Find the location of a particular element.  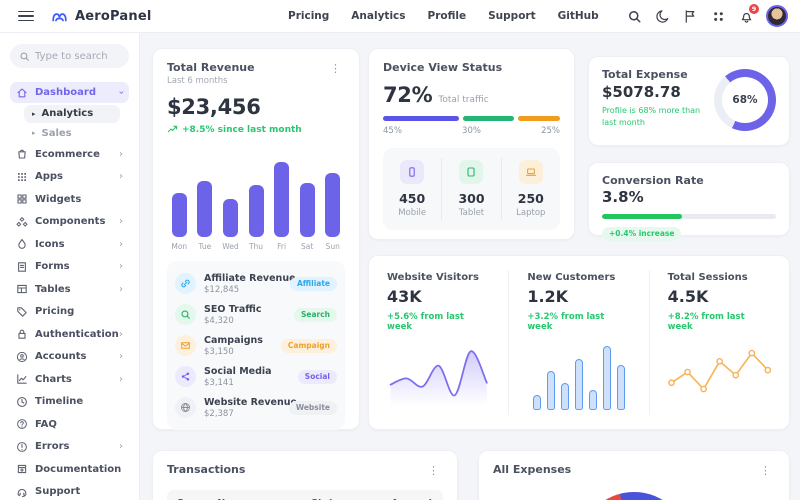

apps-grid-icon is located at coordinates (718, 16).